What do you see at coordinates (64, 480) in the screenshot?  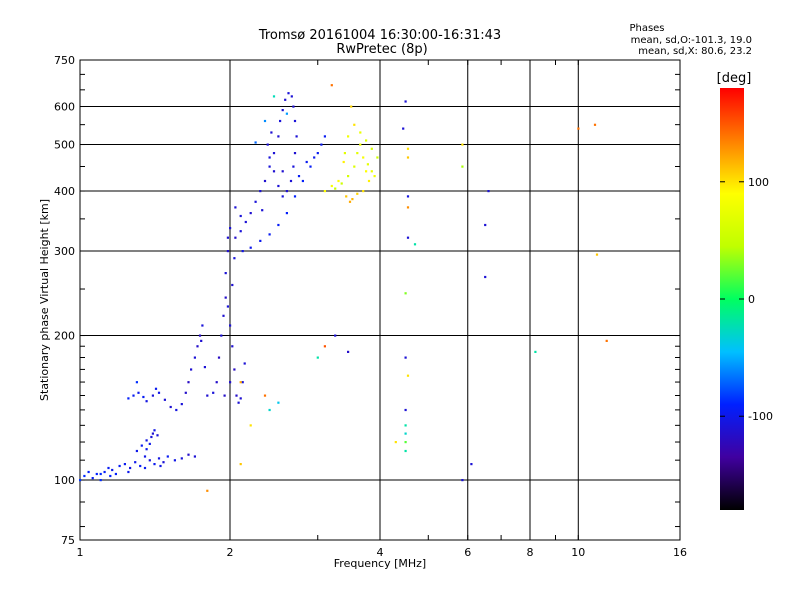 I see `y-tick-label: 100` at bounding box center [64, 480].